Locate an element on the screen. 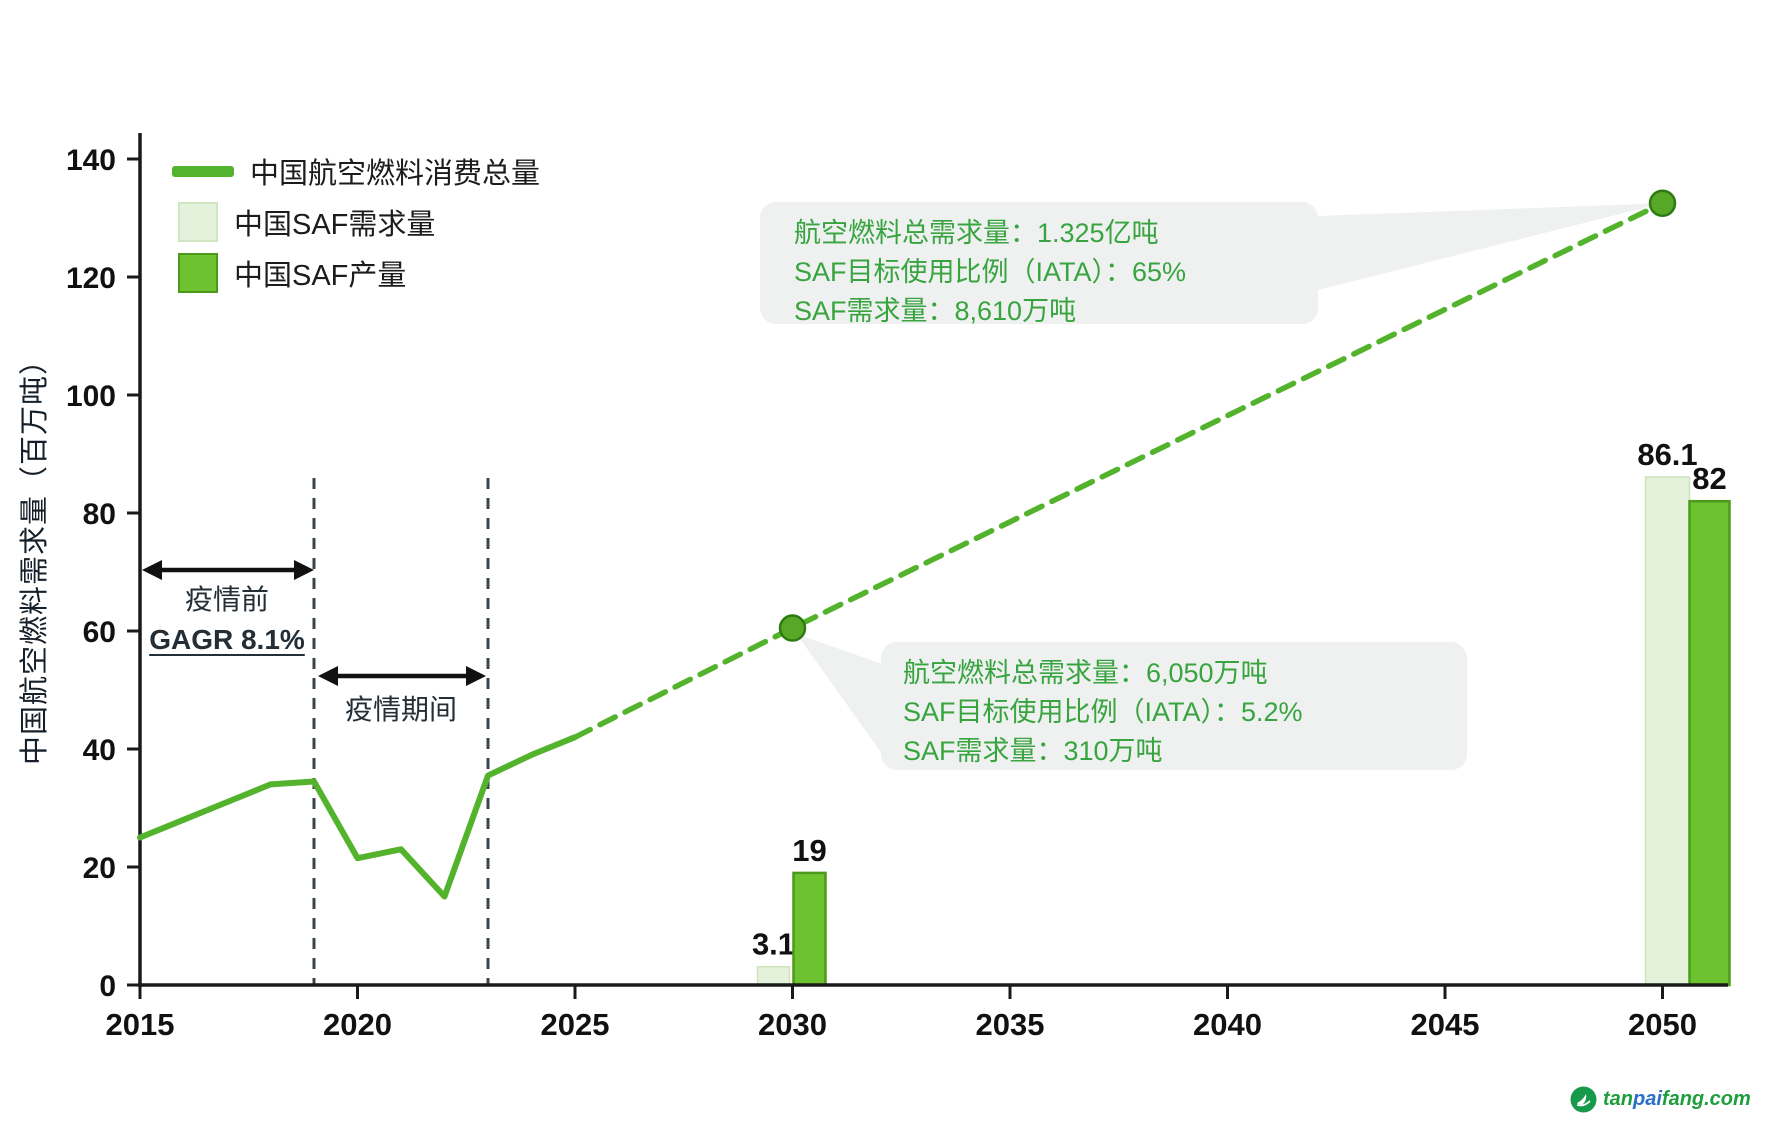  site-watermark: tanpaifang.com is located at coordinates (1660, 1099).